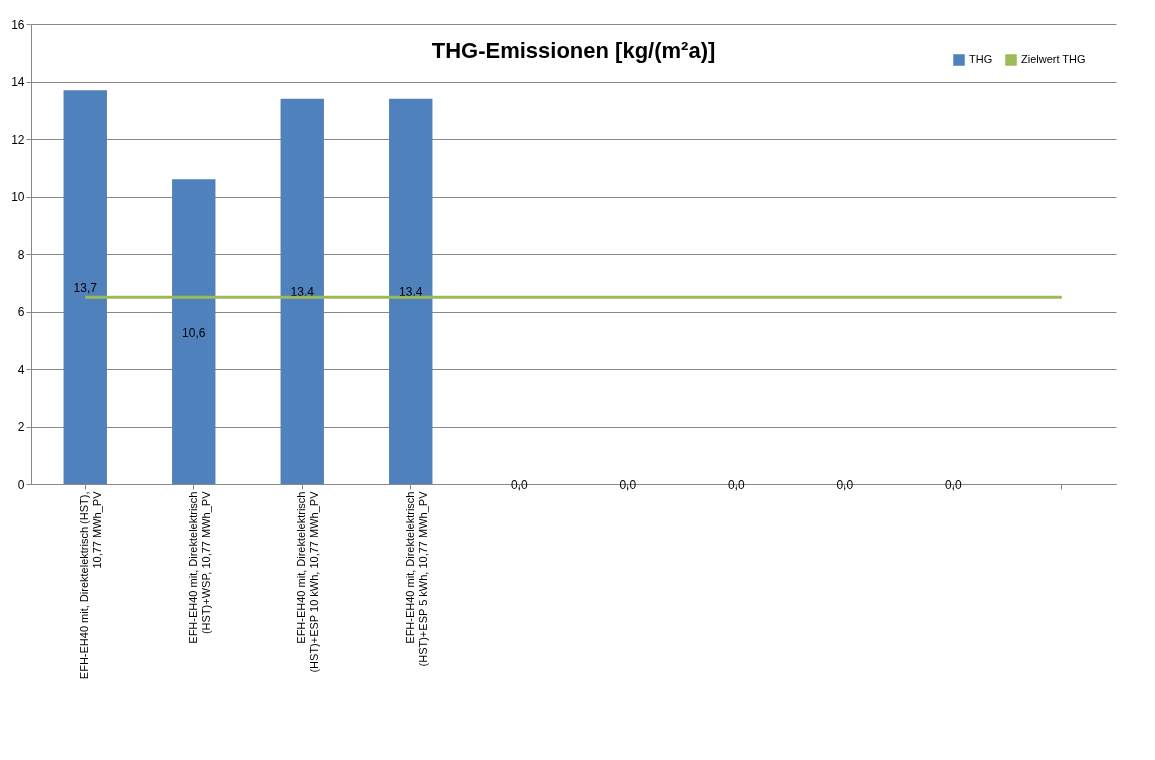 The height and width of the screenshot is (760, 1155). What do you see at coordinates (199, 567) in the screenshot?
I see `x-tick-label: EFH-EH40 mit, Direktelektrisch (HST)+WSP, 10,77 MWh_PV` at bounding box center [199, 567].